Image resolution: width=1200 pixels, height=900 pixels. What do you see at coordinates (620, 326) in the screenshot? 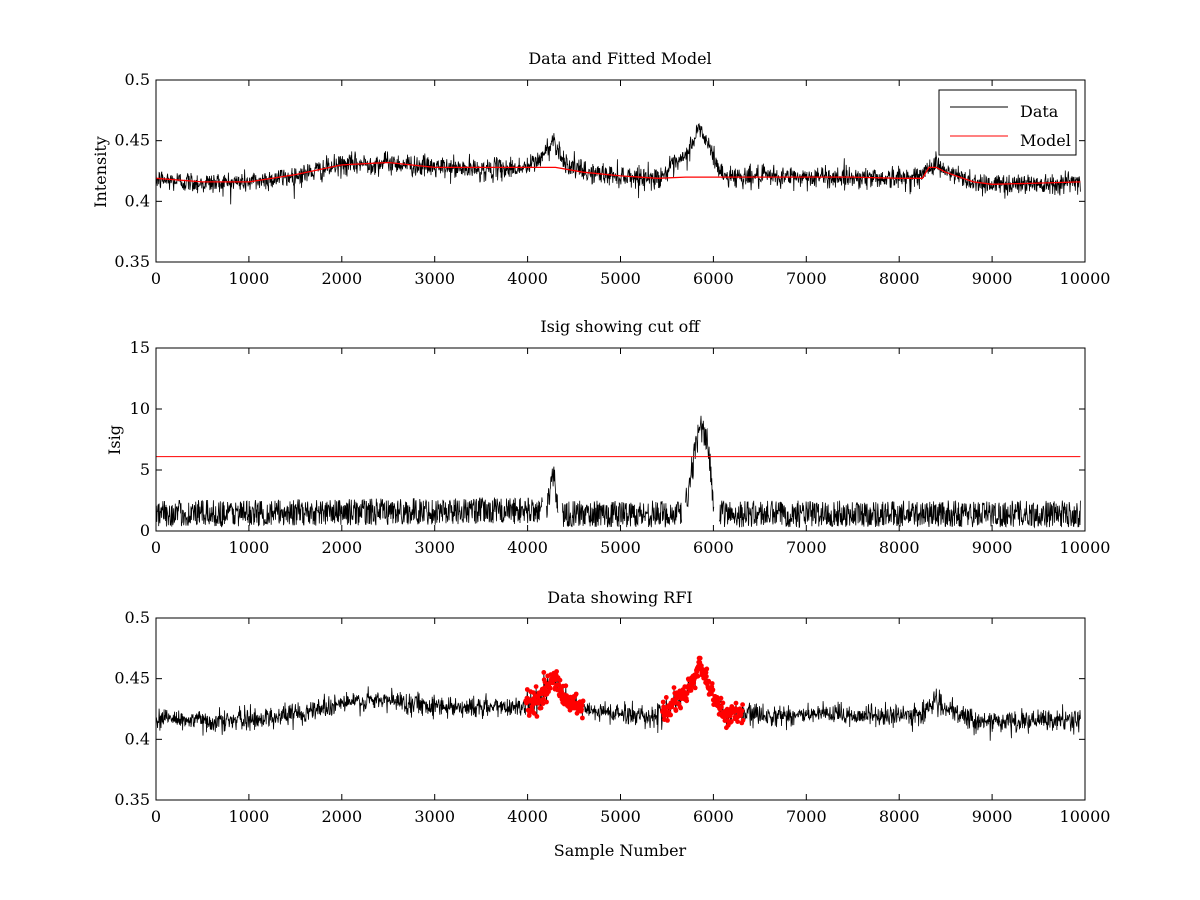
I see `panel-2-title: Isig showing cut off` at bounding box center [620, 326].